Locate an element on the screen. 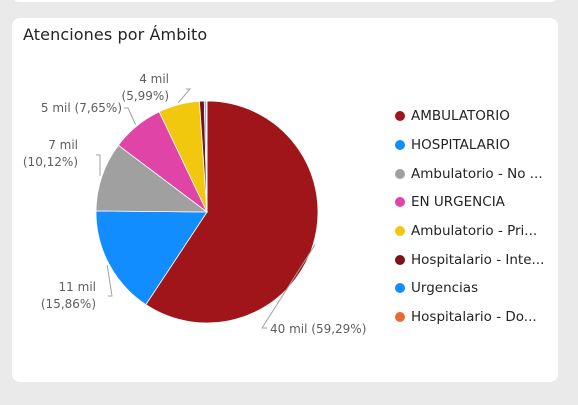 The height and width of the screenshot is (405, 578). data-label: 11 mil is located at coordinates (77, 287).